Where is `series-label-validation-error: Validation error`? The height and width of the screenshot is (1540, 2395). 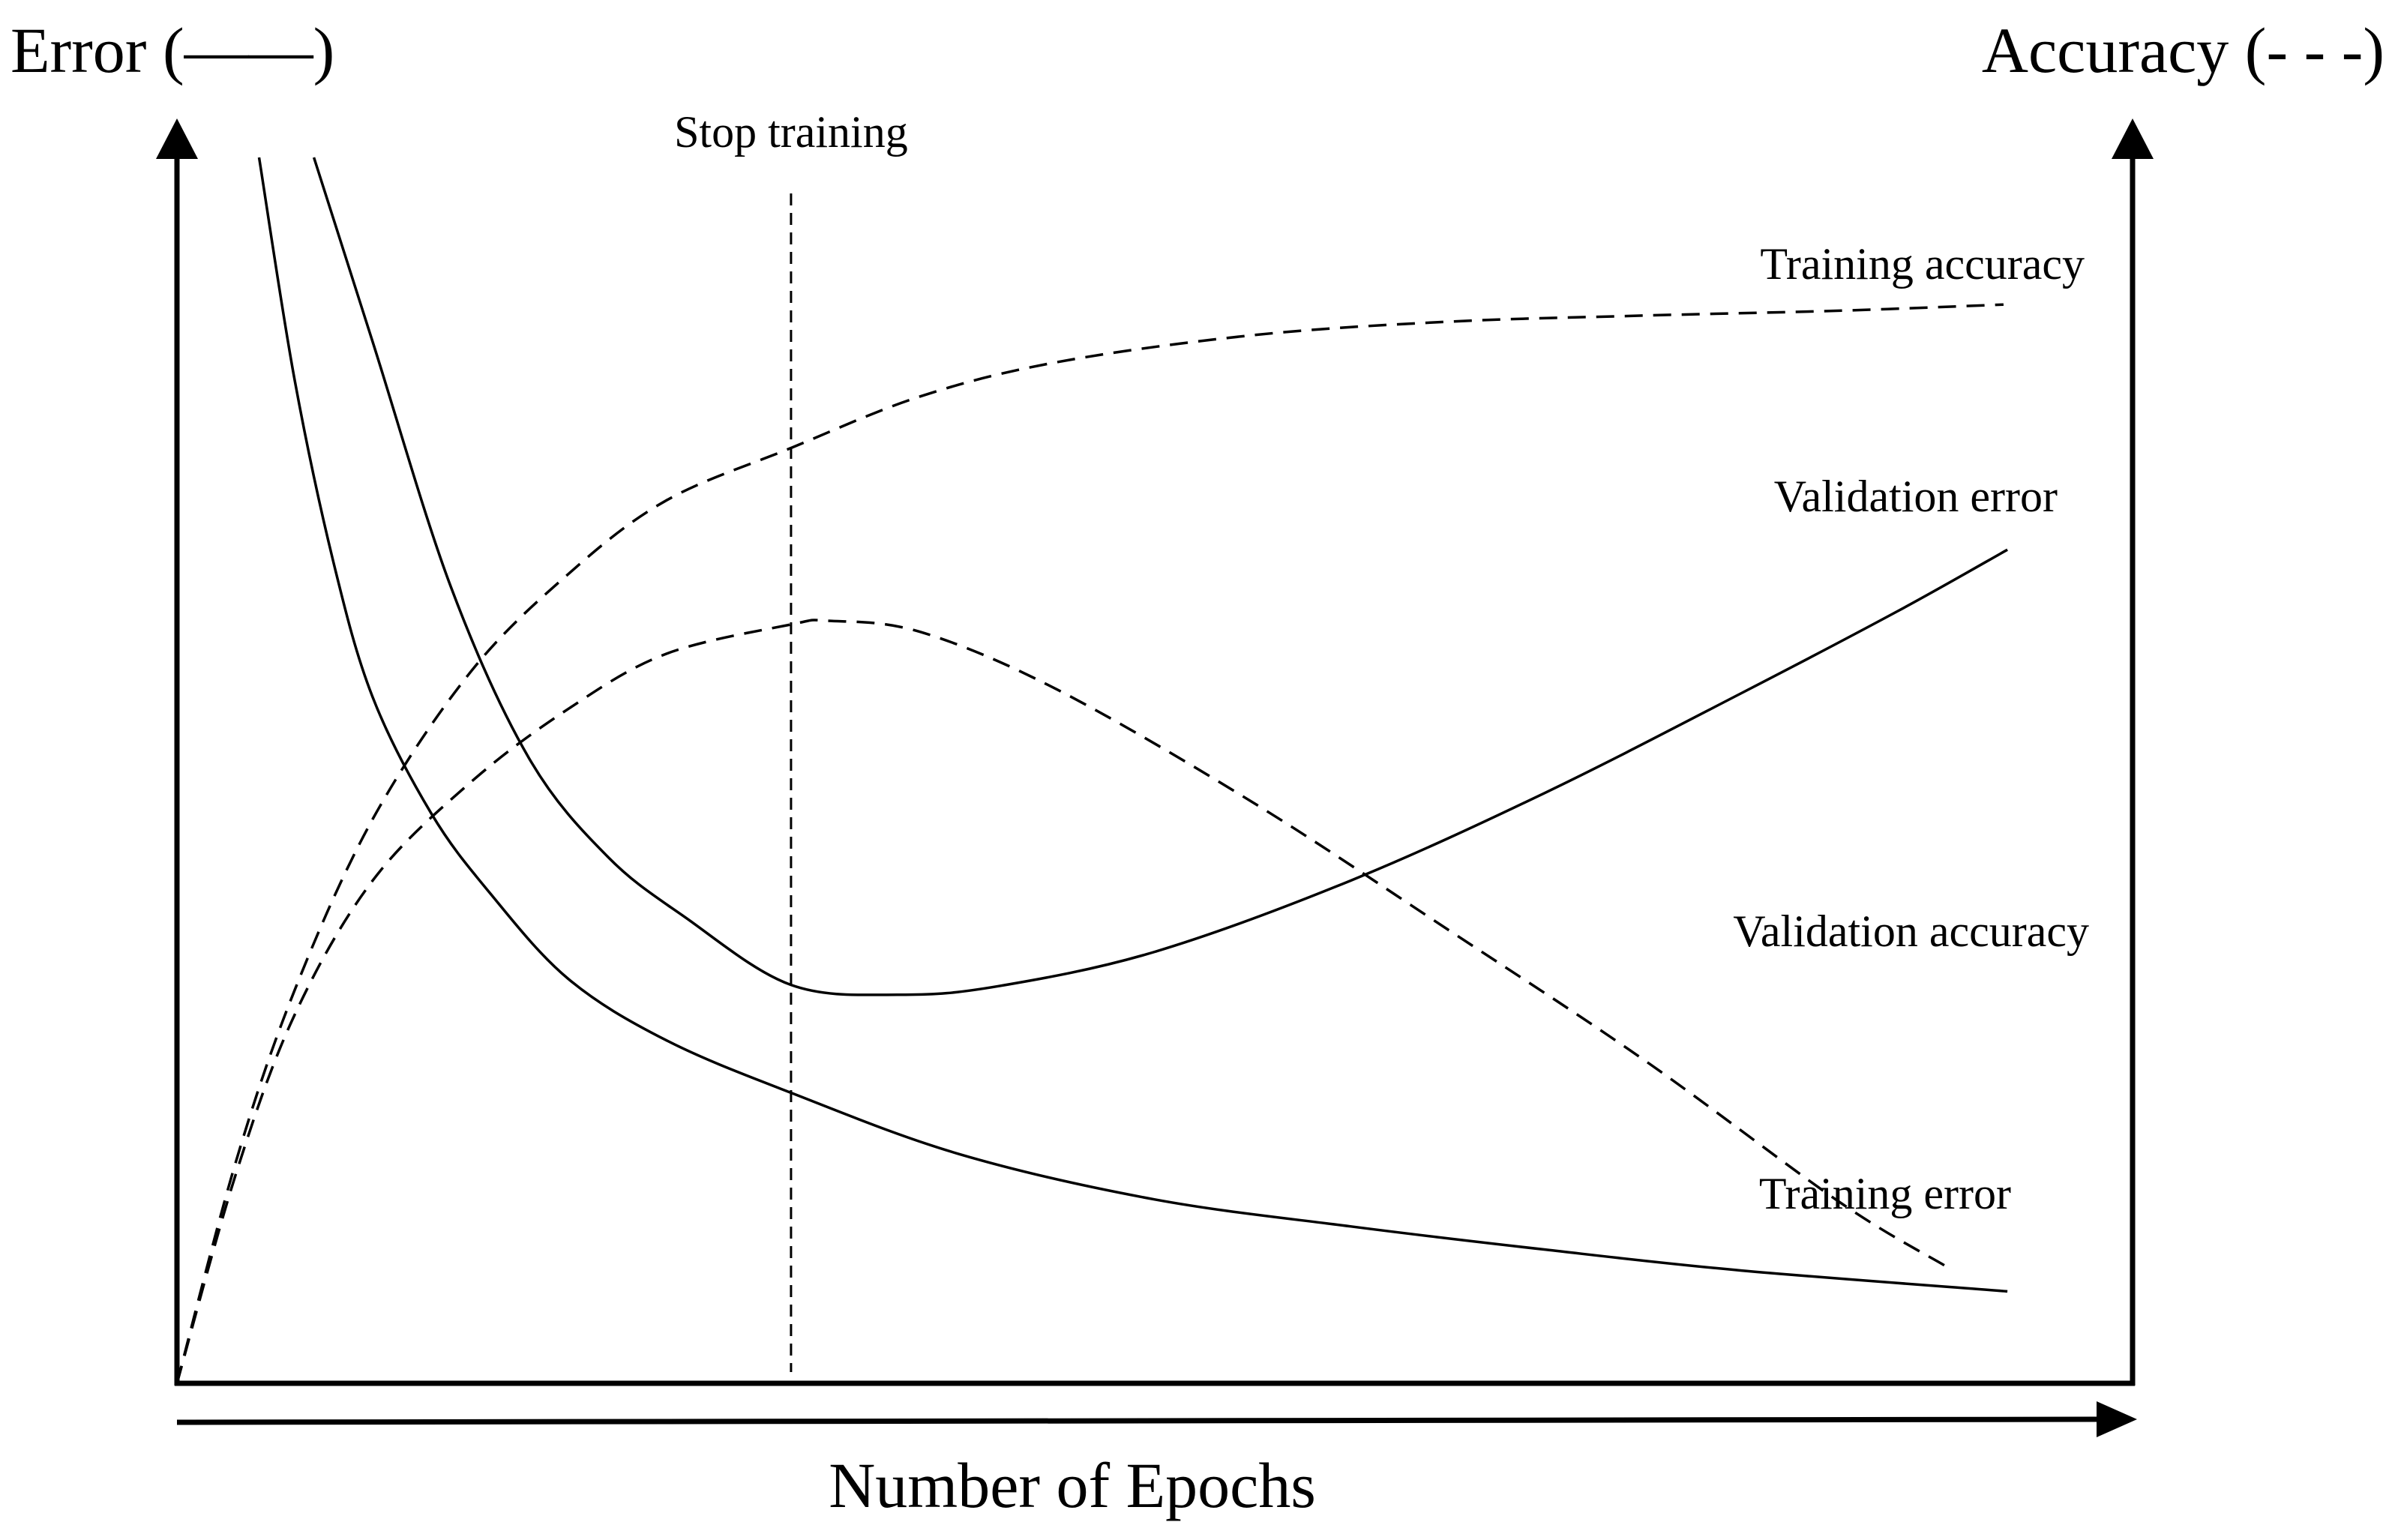 series-label-validation-error: Validation error is located at coordinates (1916, 496).